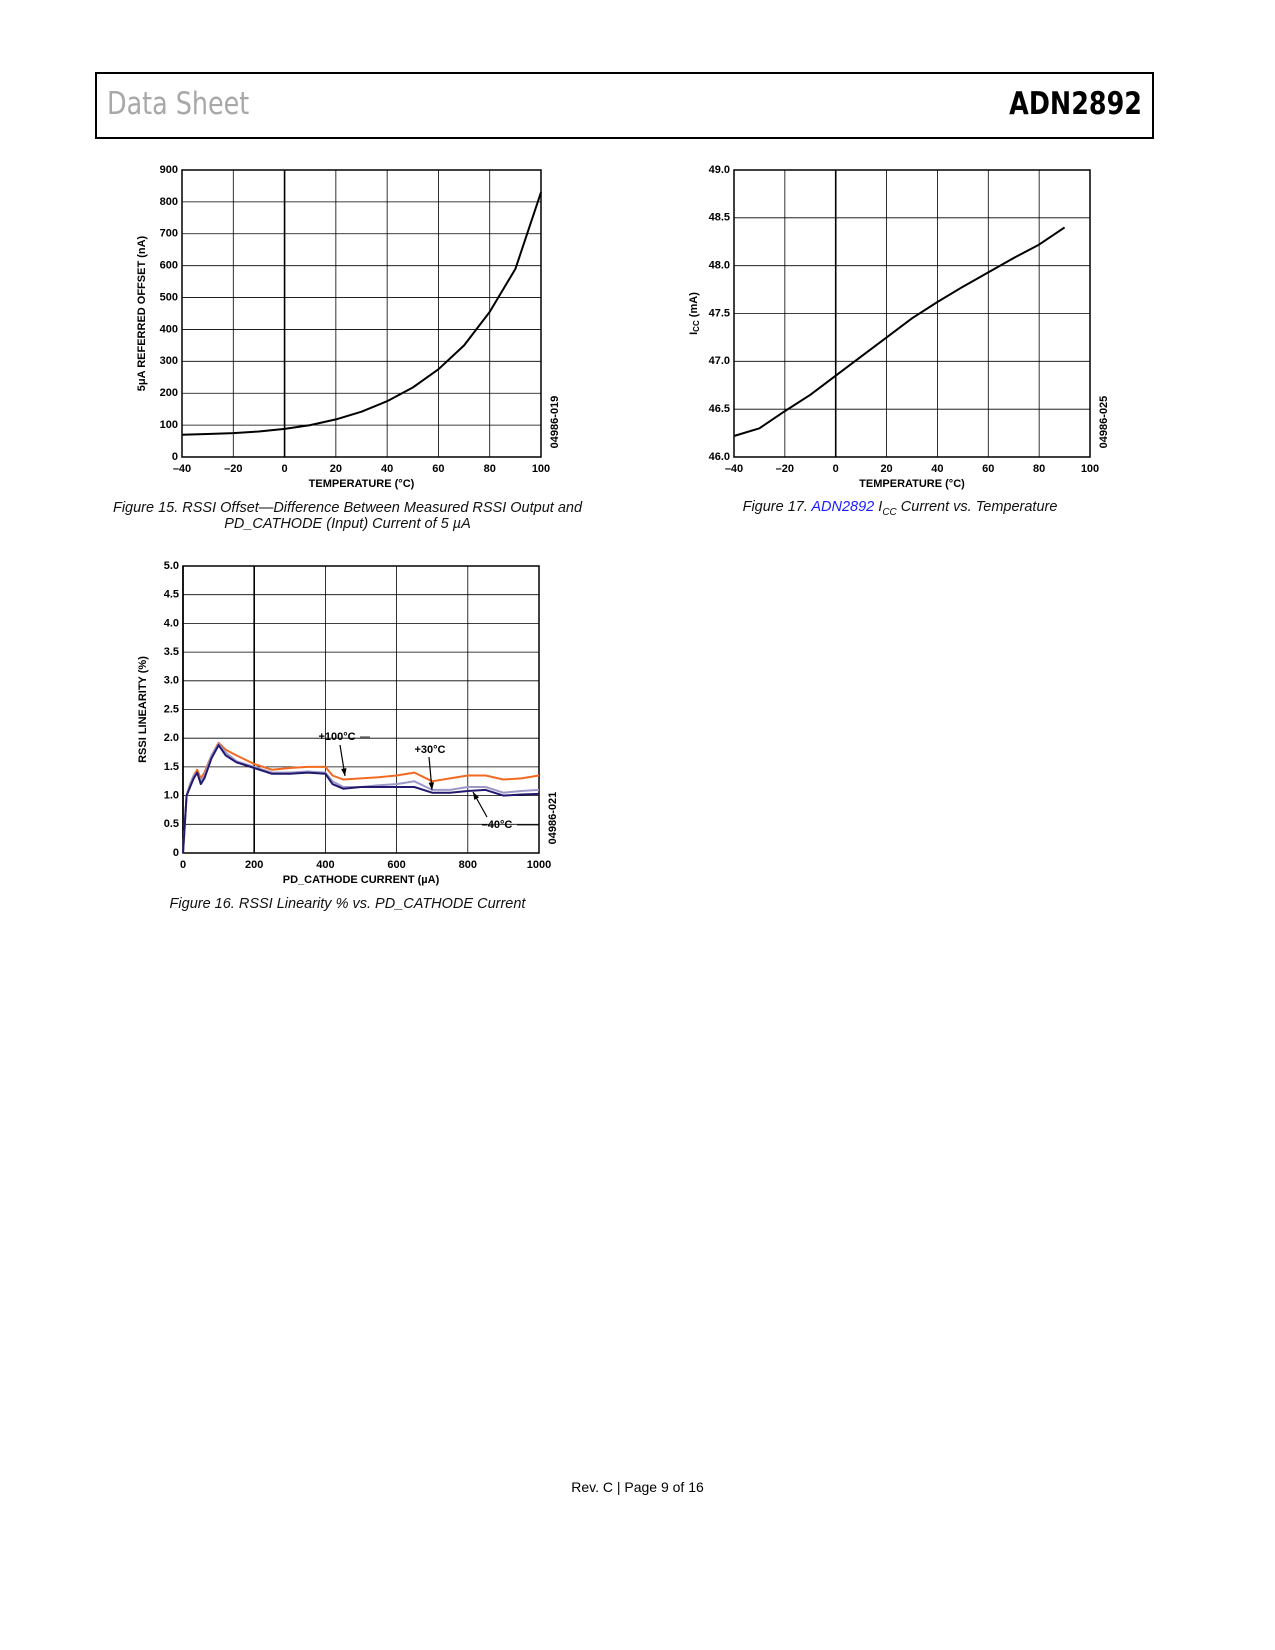  Describe the element at coordinates (171, 595) in the screenshot. I see `y-tick-label: 4.5` at that location.